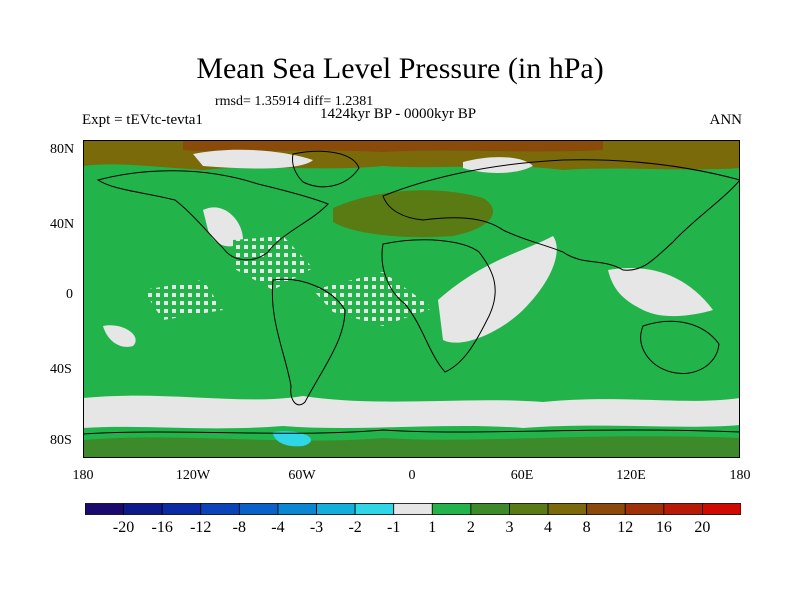 The width and height of the screenshot is (800, 600). Describe the element at coordinates (142, 120) in the screenshot. I see `experiment-label: Expt = tEVtc-tevta1` at that location.